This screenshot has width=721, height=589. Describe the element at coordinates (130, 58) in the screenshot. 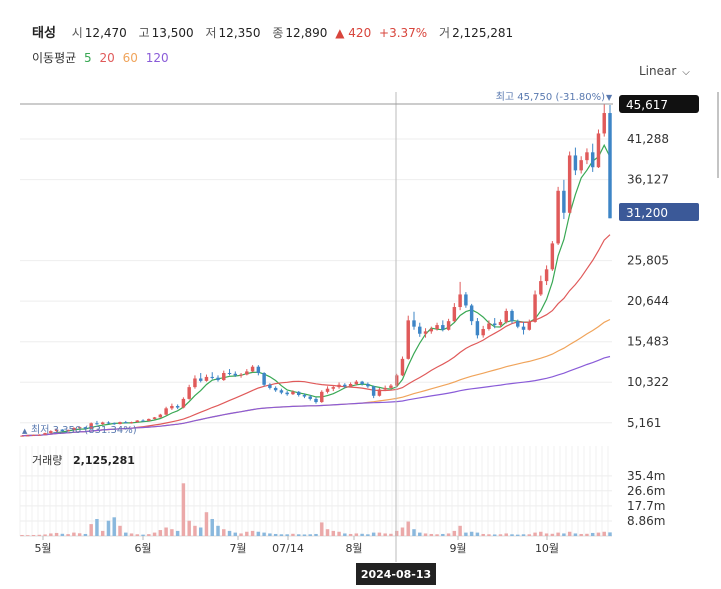

I see `ma-60: 60` at that location.